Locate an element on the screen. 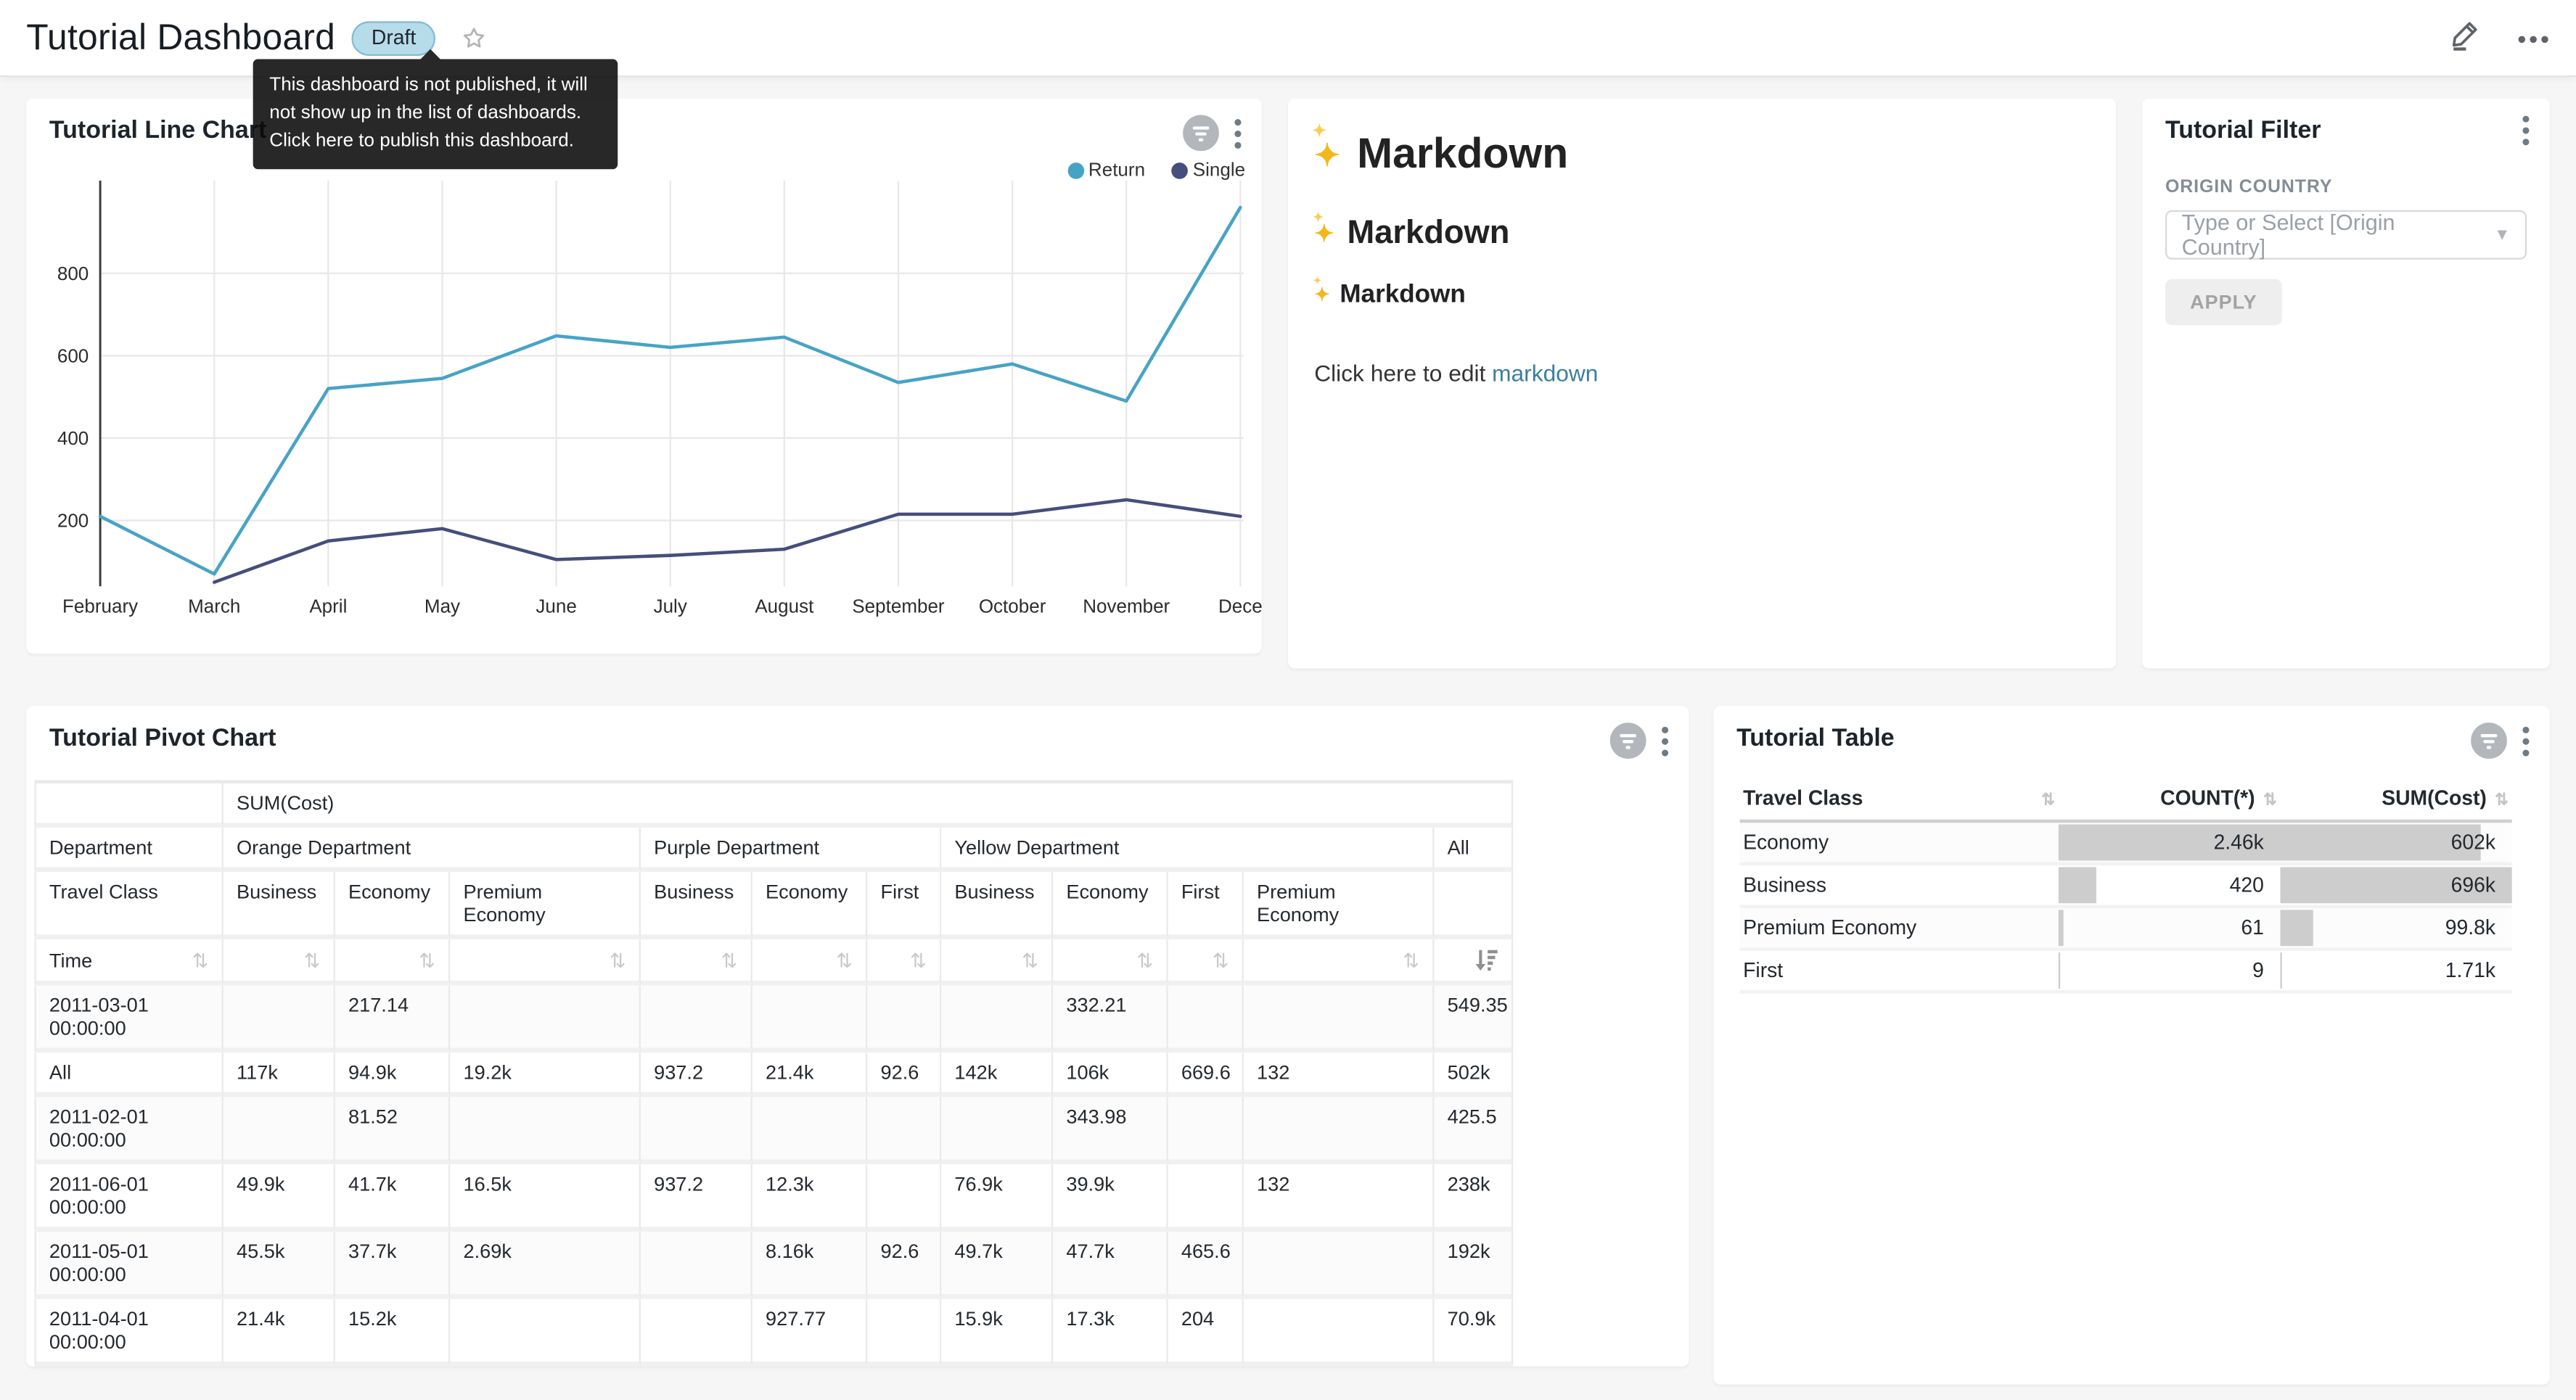  edit-dashboard-icon is located at coordinates (2465, 38).